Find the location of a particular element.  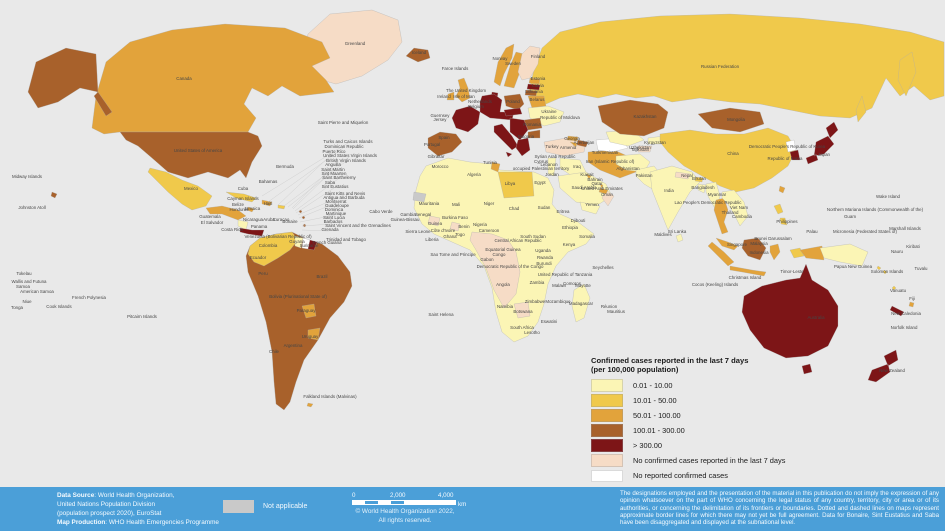

region-levant is located at coordinates (552, 167).